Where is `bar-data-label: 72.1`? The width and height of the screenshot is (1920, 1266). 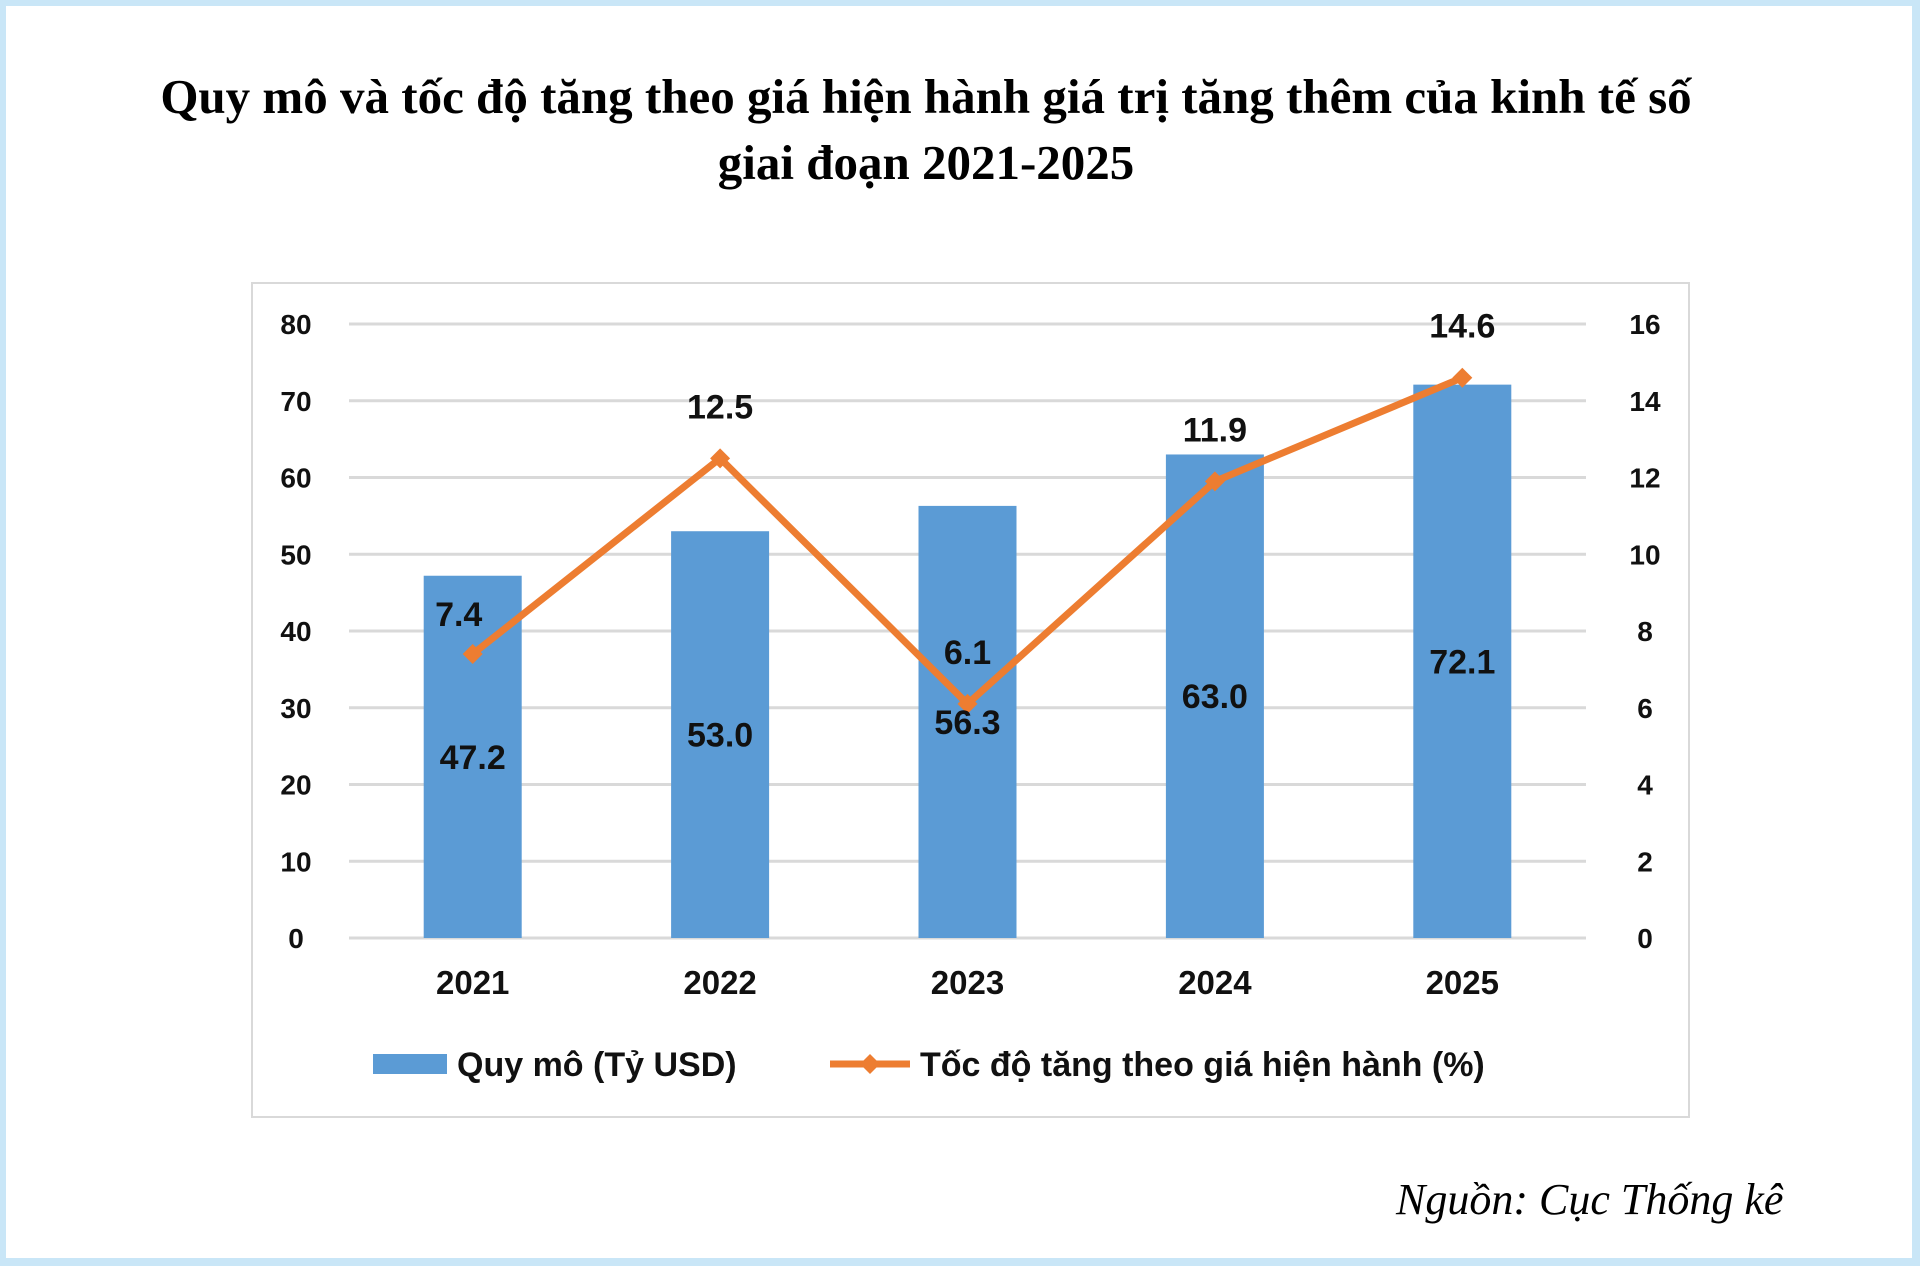 bar-data-label: 72.1 is located at coordinates (1462, 662).